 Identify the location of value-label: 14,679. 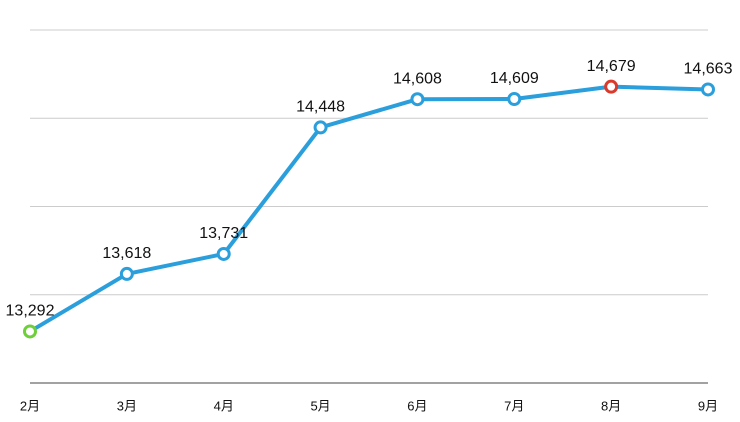
(611, 66).